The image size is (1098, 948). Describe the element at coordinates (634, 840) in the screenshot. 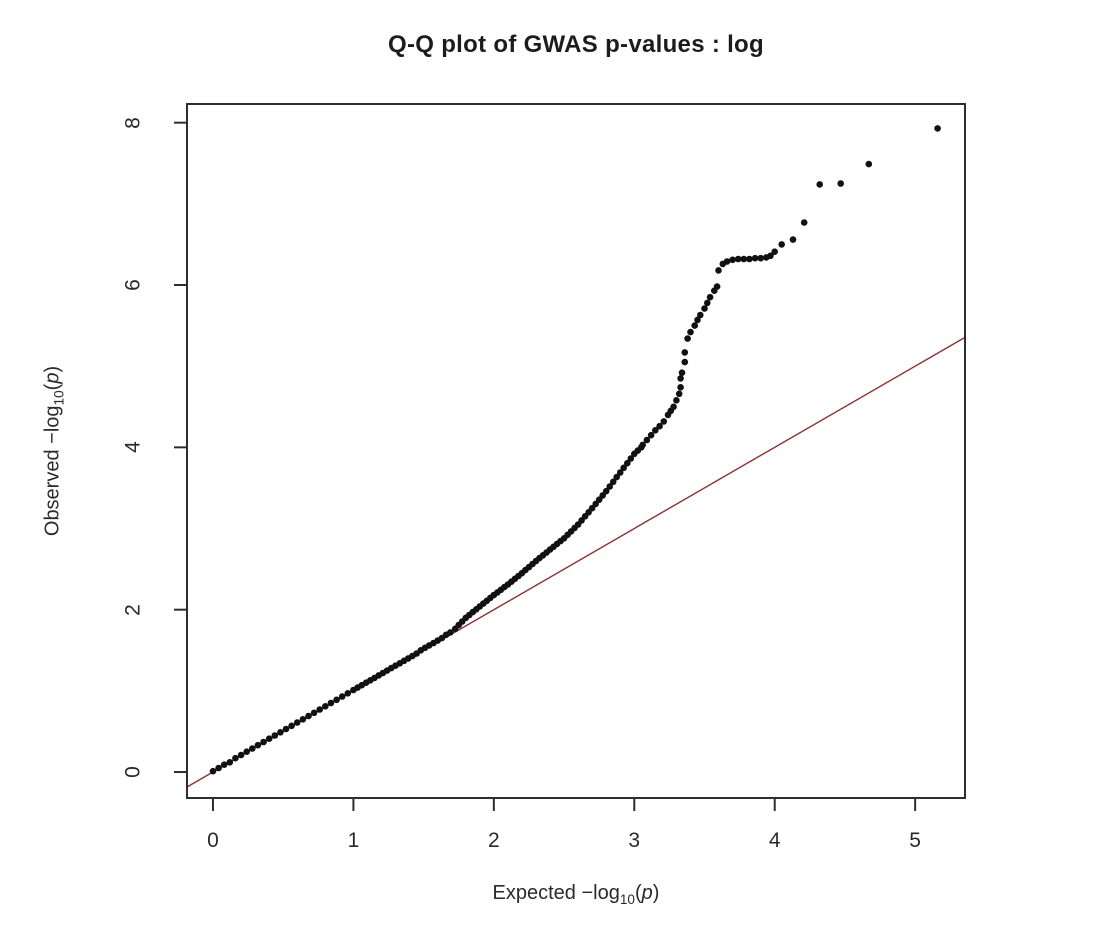

I see `x-tick-label: 3` at that location.